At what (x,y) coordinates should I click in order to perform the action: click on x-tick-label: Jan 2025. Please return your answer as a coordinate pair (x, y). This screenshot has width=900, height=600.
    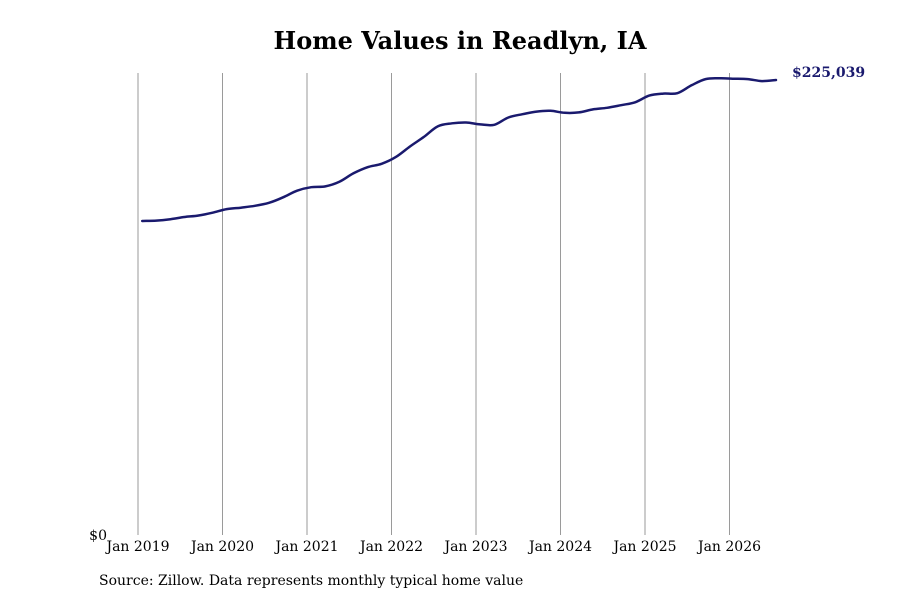
    Looking at the image, I should click on (643, 547).